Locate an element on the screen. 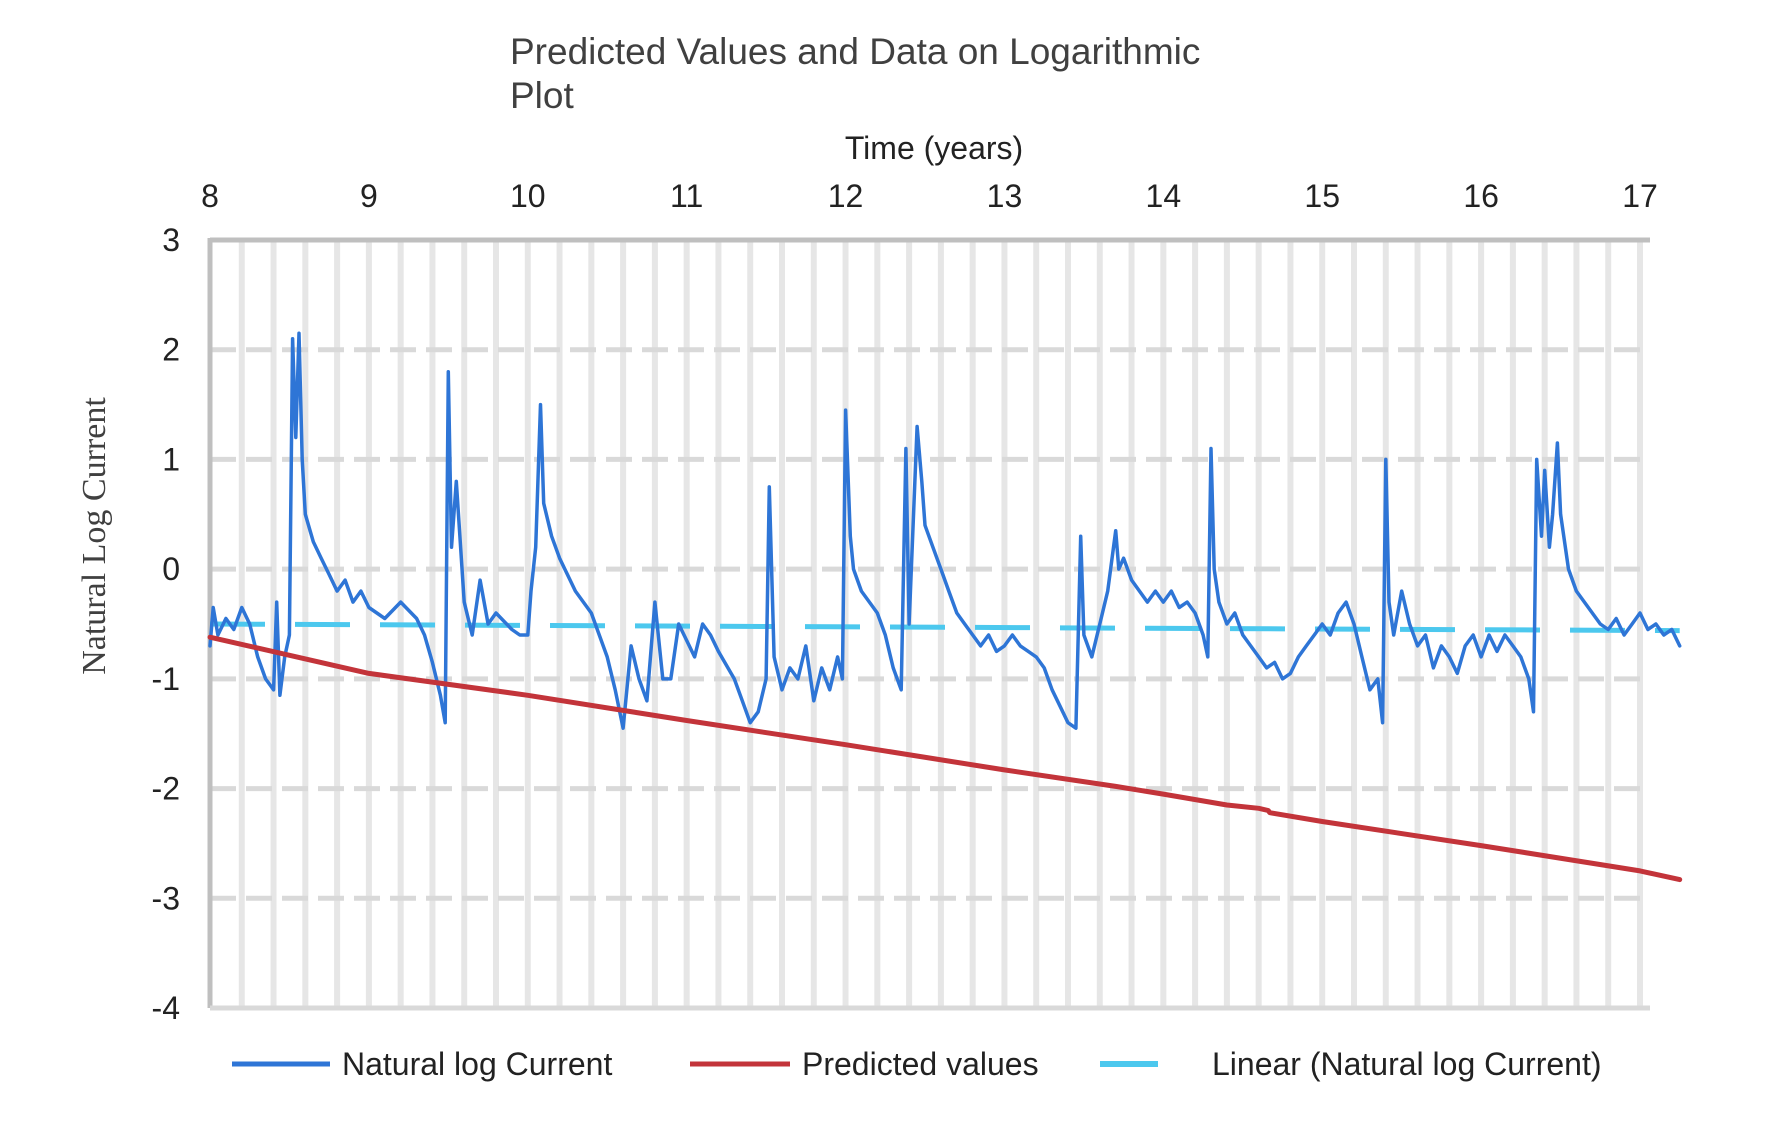 The width and height of the screenshot is (1772, 1125). x-tick-label: 17 is located at coordinates (1640, 196).